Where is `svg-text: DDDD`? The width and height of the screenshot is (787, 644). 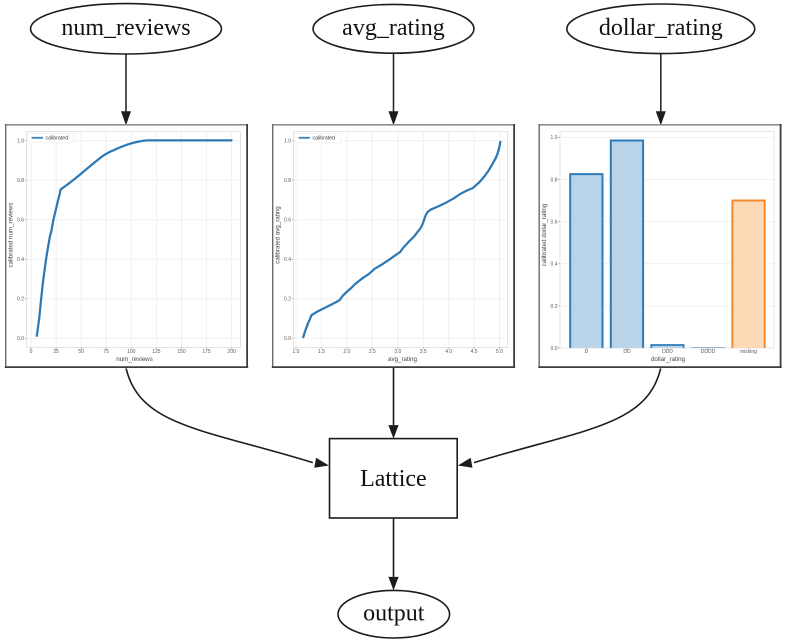
svg-text: DDDD is located at coordinates (708, 352).